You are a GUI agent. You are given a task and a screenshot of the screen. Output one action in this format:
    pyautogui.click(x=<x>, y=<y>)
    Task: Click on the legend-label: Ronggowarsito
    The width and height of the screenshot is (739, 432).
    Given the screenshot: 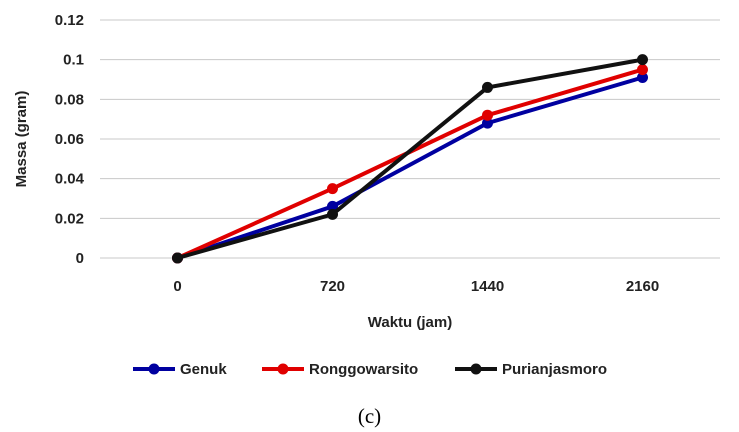 What is the action you would take?
    pyautogui.click(x=363, y=369)
    